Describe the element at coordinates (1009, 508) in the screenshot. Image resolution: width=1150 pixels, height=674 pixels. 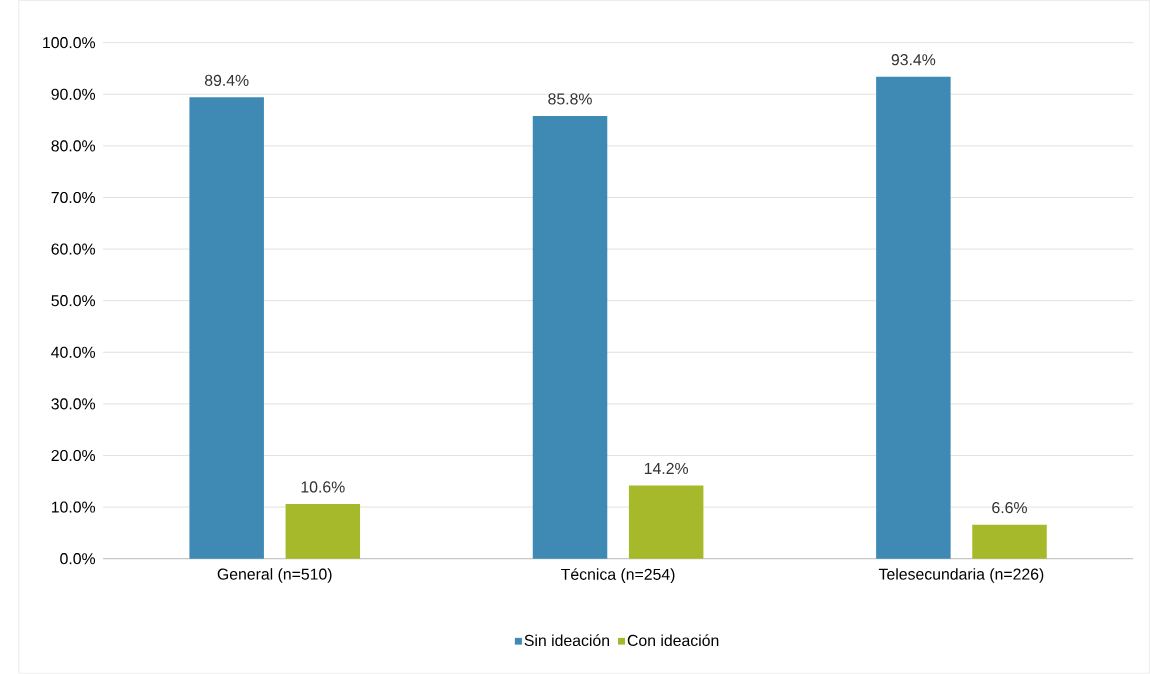
I see `data-label: 6.6%` at that location.